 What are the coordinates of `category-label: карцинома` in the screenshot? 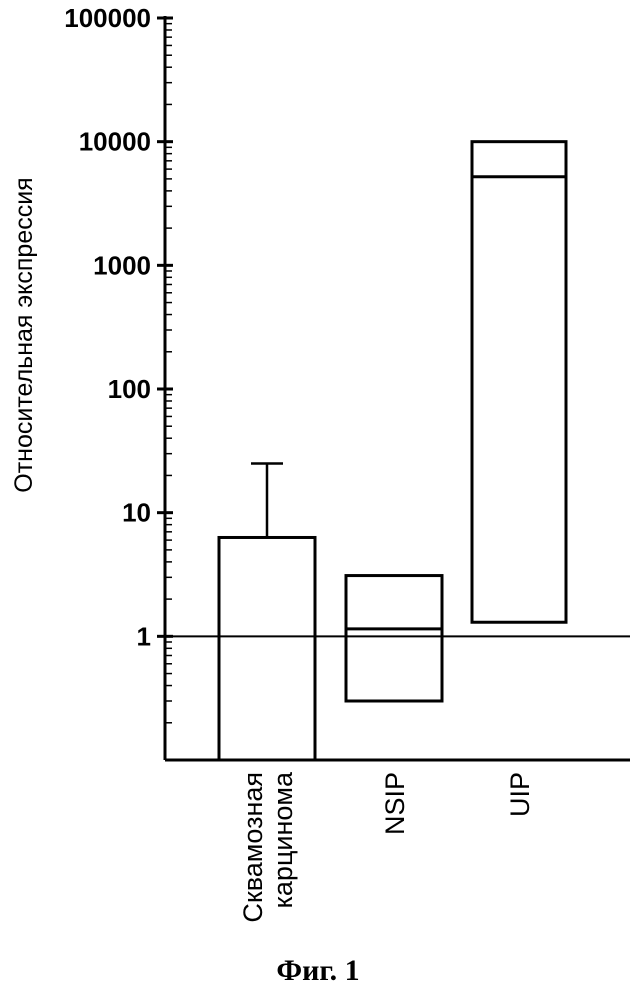 It's located at (283, 839).